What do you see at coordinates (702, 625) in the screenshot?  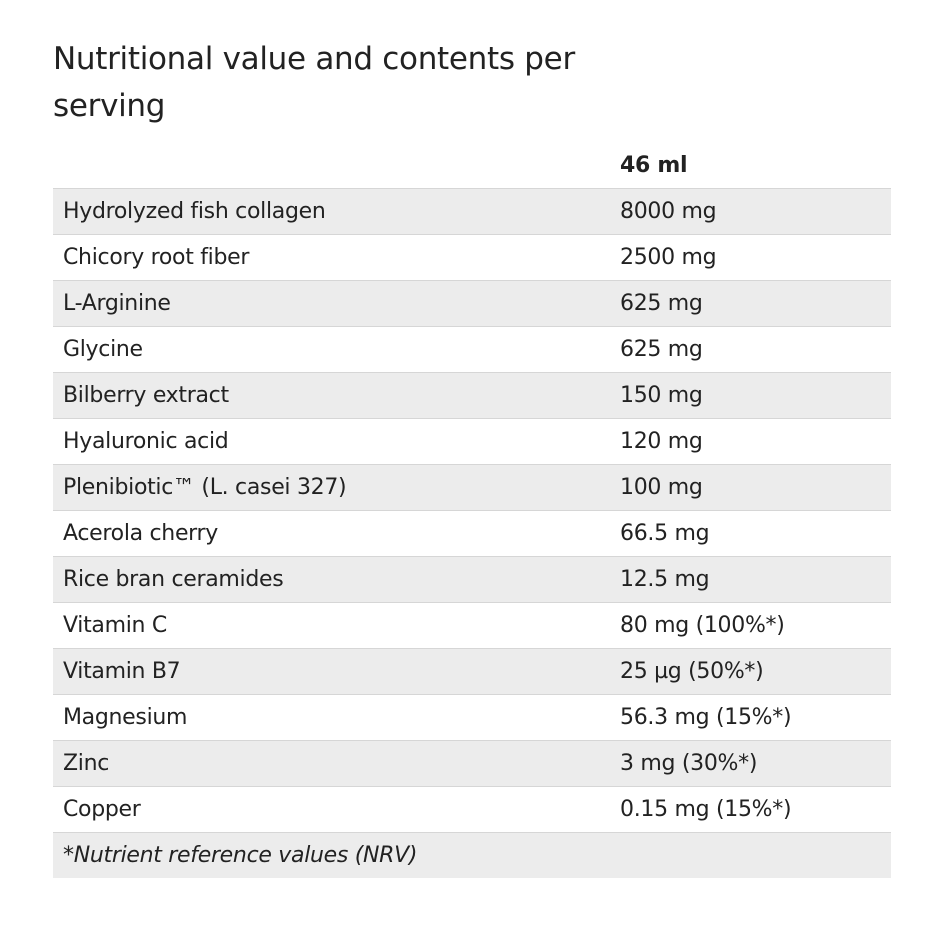 I see `nutrient-amount: 80 mg (100%*)` at bounding box center [702, 625].